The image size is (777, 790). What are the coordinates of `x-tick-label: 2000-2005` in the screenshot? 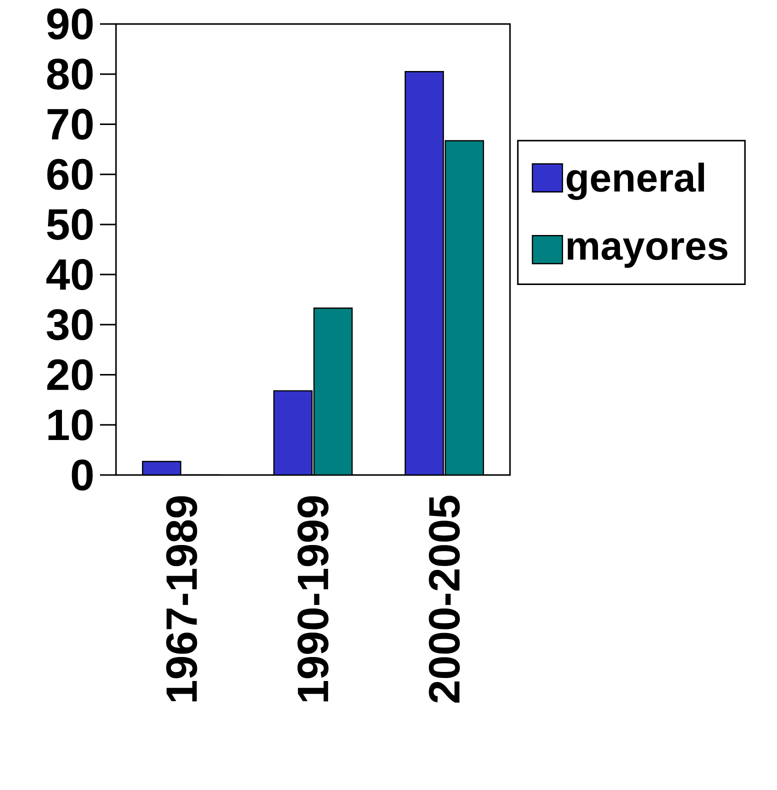 It's located at (444, 599).